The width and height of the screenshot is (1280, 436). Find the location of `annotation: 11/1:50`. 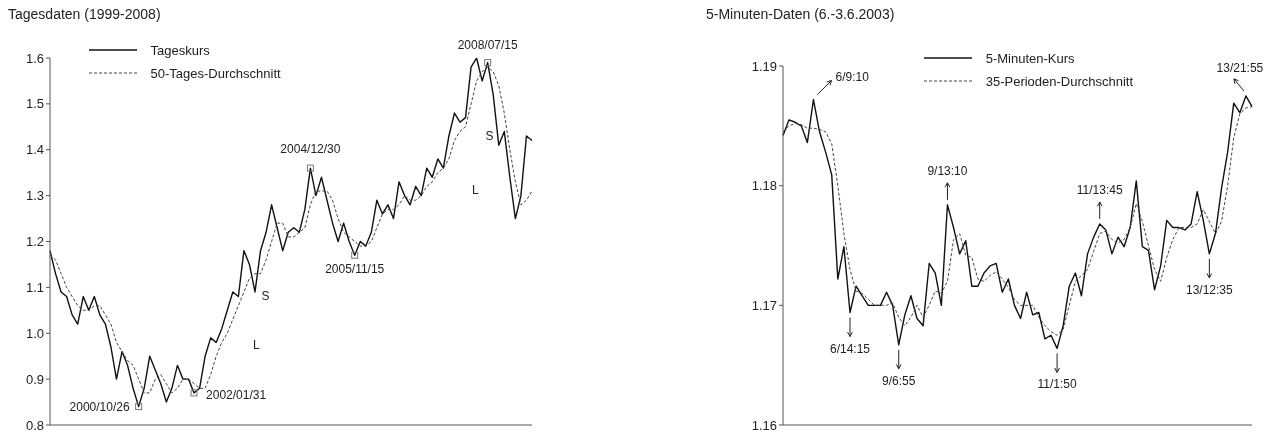

annotation: 11/1:50 is located at coordinates (1057, 384).